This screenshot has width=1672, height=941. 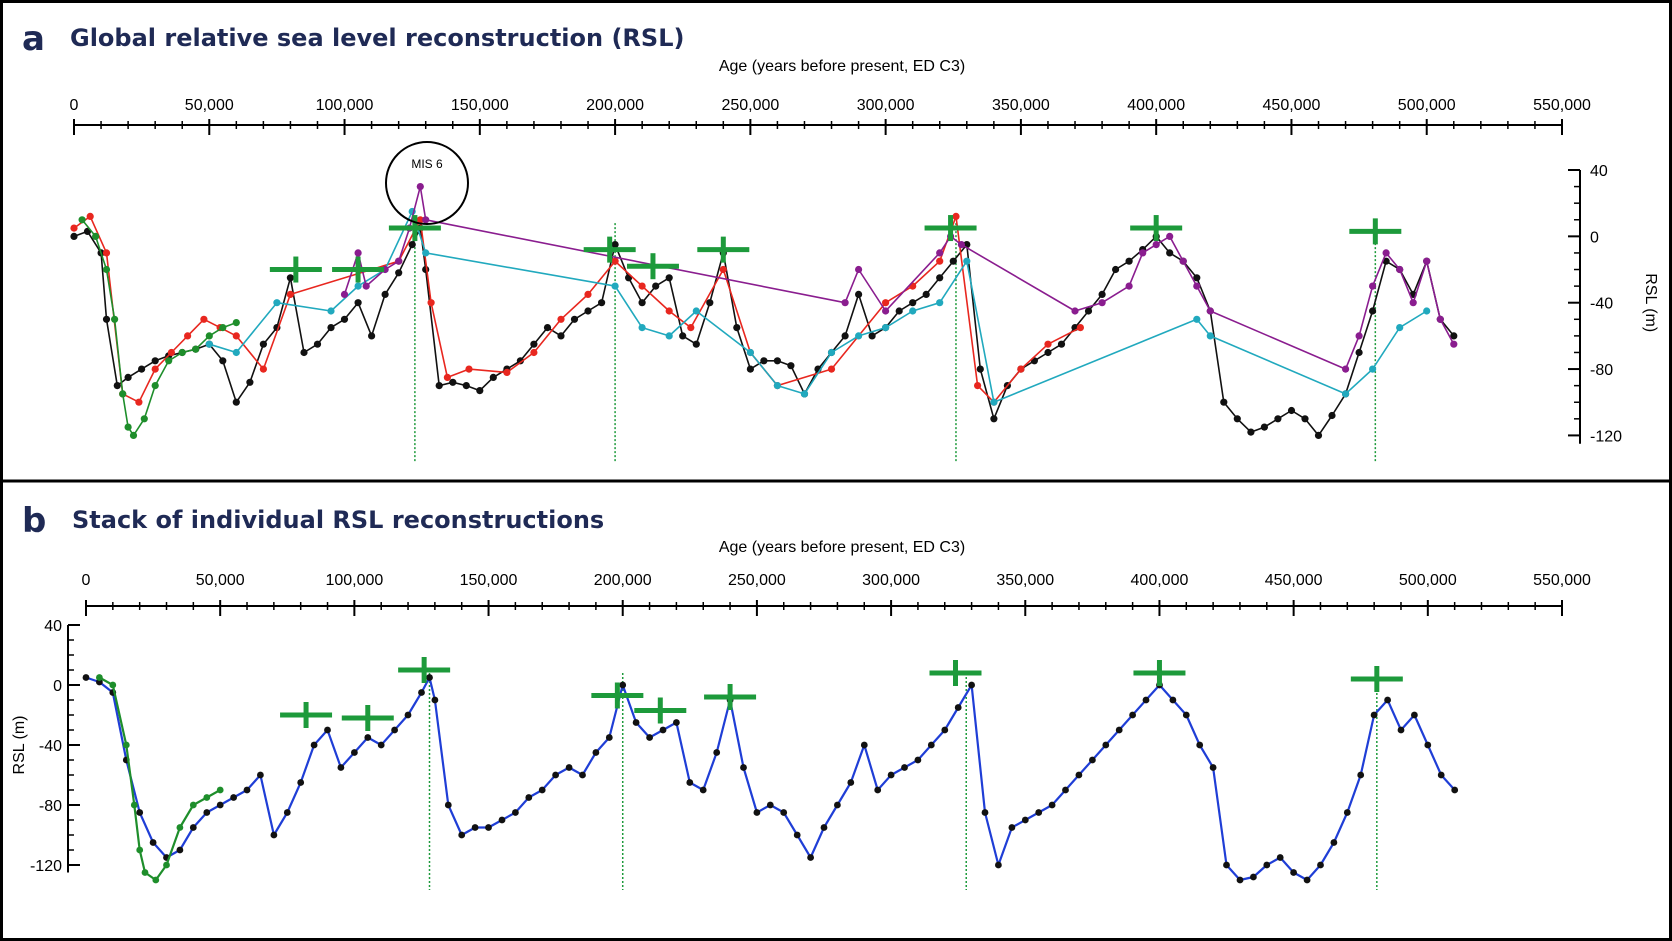 What do you see at coordinates (33, 39) in the screenshot?
I see `panel-a-letter: a` at bounding box center [33, 39].